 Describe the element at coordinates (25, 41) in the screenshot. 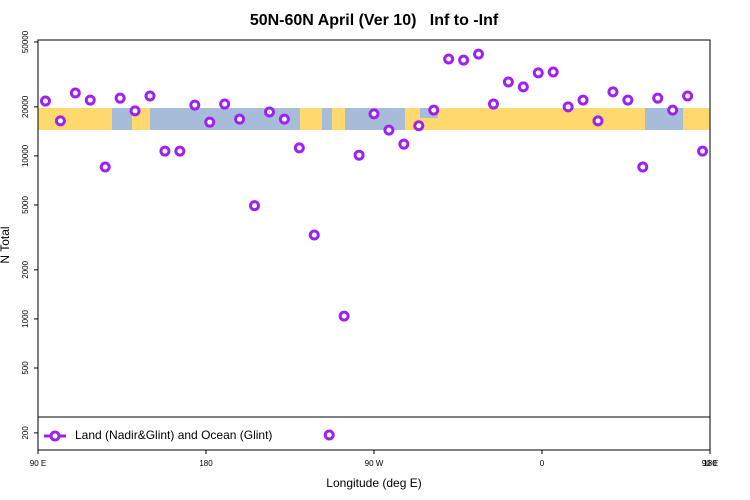

I see `y-tick-label: 50000` at that location.